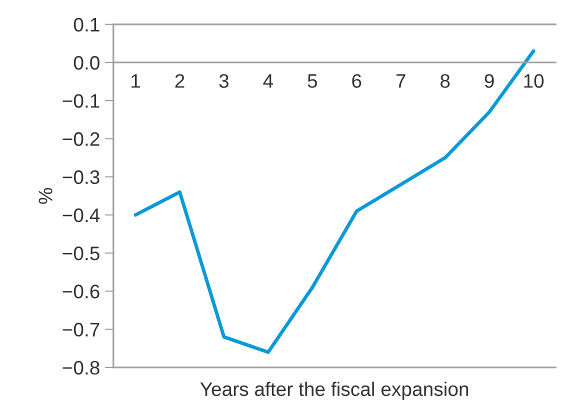 Image resolution: width=567 pixels, height=406 pixels. What do you see at coordinates (81, 101) in the screenshot?
I see `y-tick-label: −0.1` at bounding box center [81, 101].